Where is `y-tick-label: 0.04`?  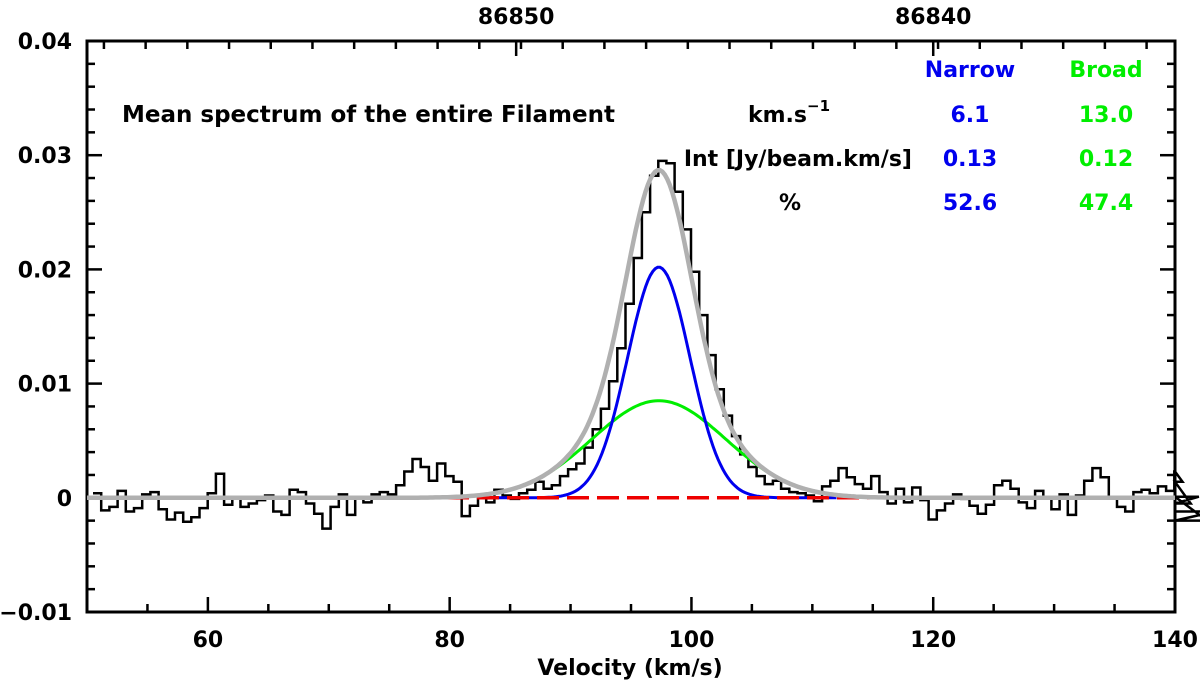 y-tick-label: 0.04 is located at coordinates (45, 42).